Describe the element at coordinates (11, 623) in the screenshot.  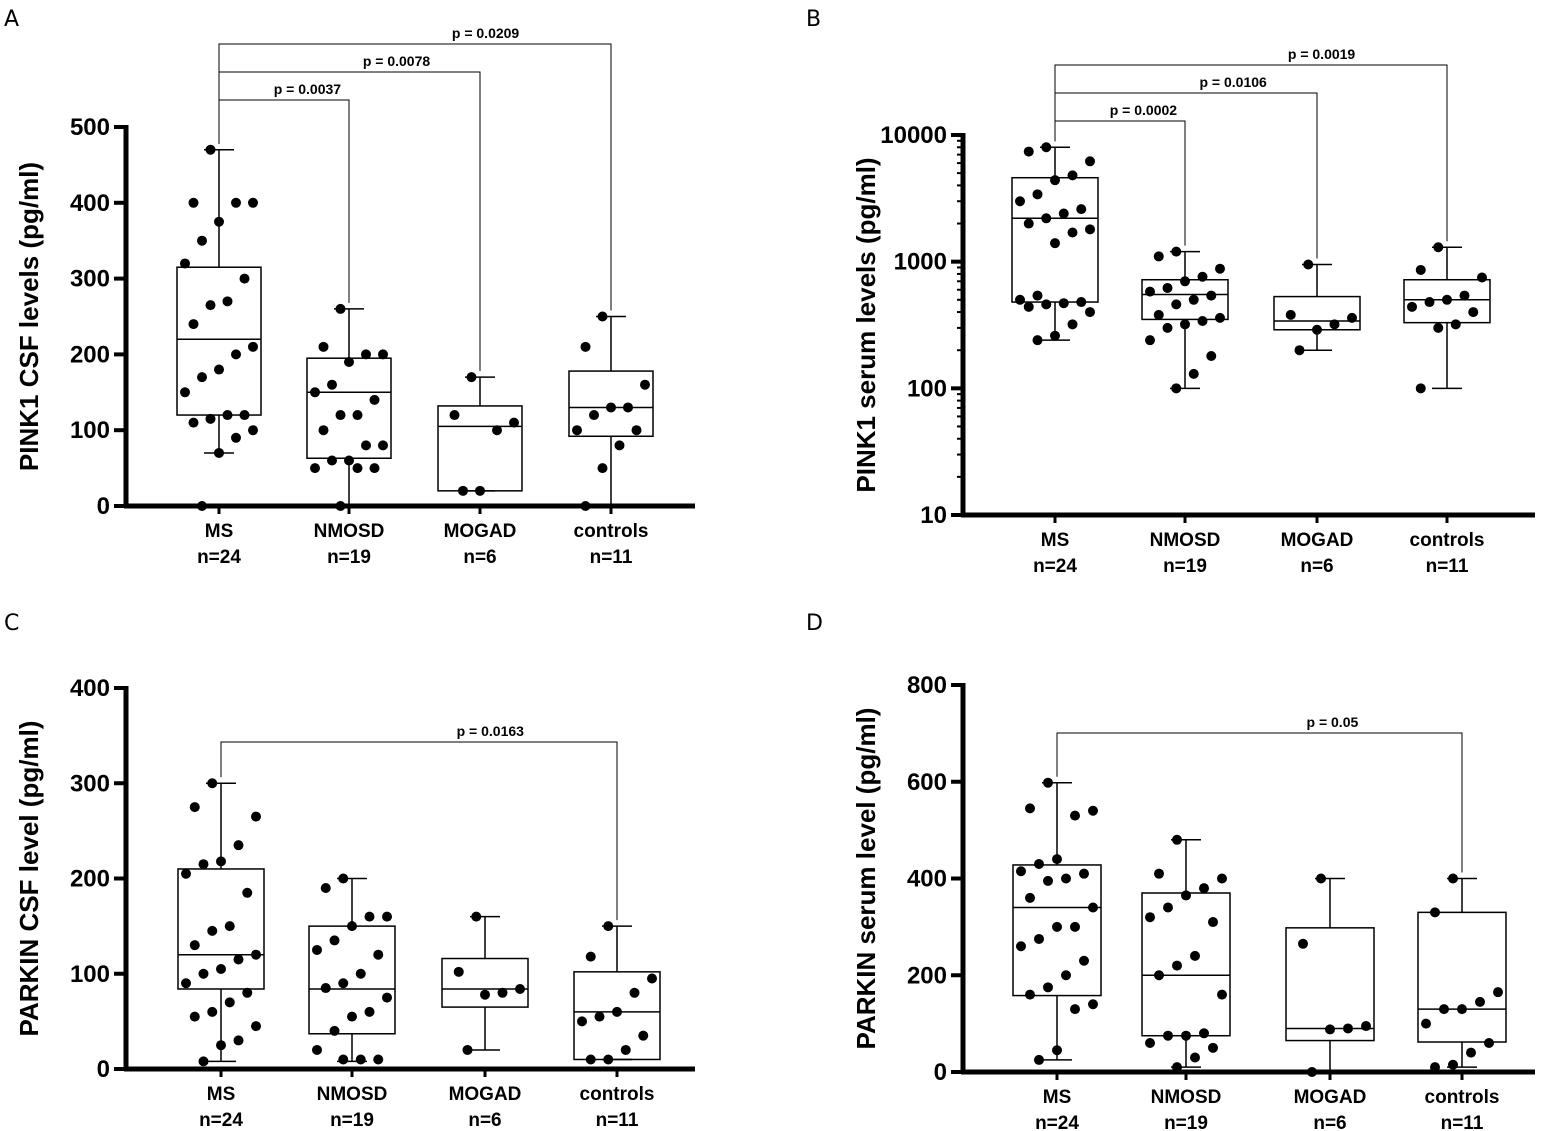
I see `panel-letter: C` at that location.